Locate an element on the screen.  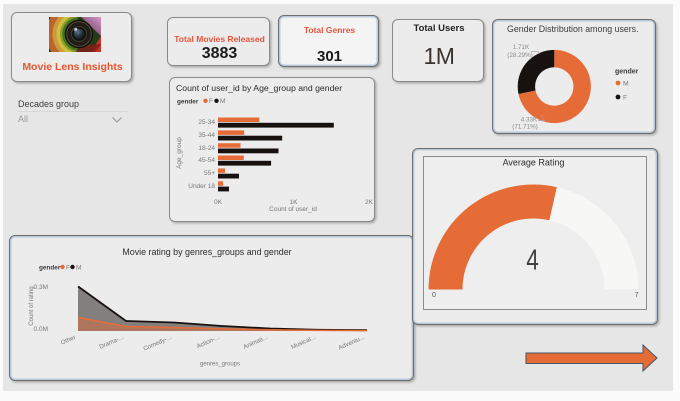
svg-text: Age_group is located at coordinates (179, 153).